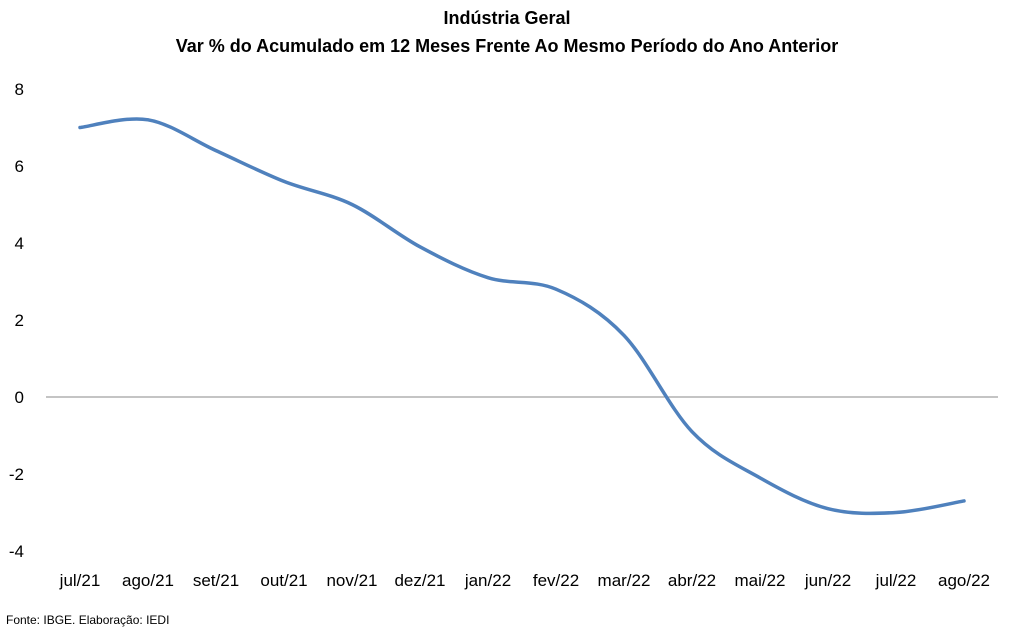 This screenshot has height=632, width=1013. I want to click on y-tick-label: 2, so click(19, 320).